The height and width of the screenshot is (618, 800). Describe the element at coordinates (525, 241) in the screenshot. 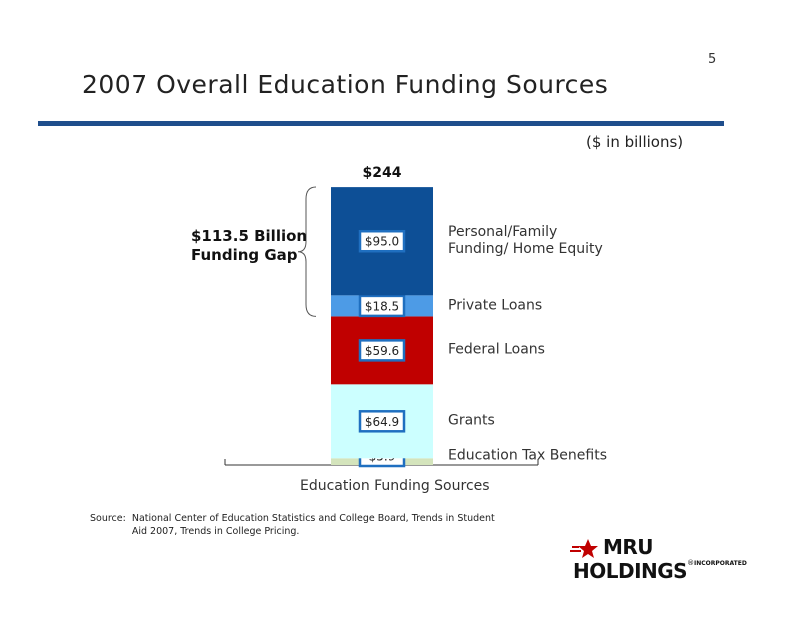

I see `legend-label: Personal/Family Funding/ Home Equity` at that location.